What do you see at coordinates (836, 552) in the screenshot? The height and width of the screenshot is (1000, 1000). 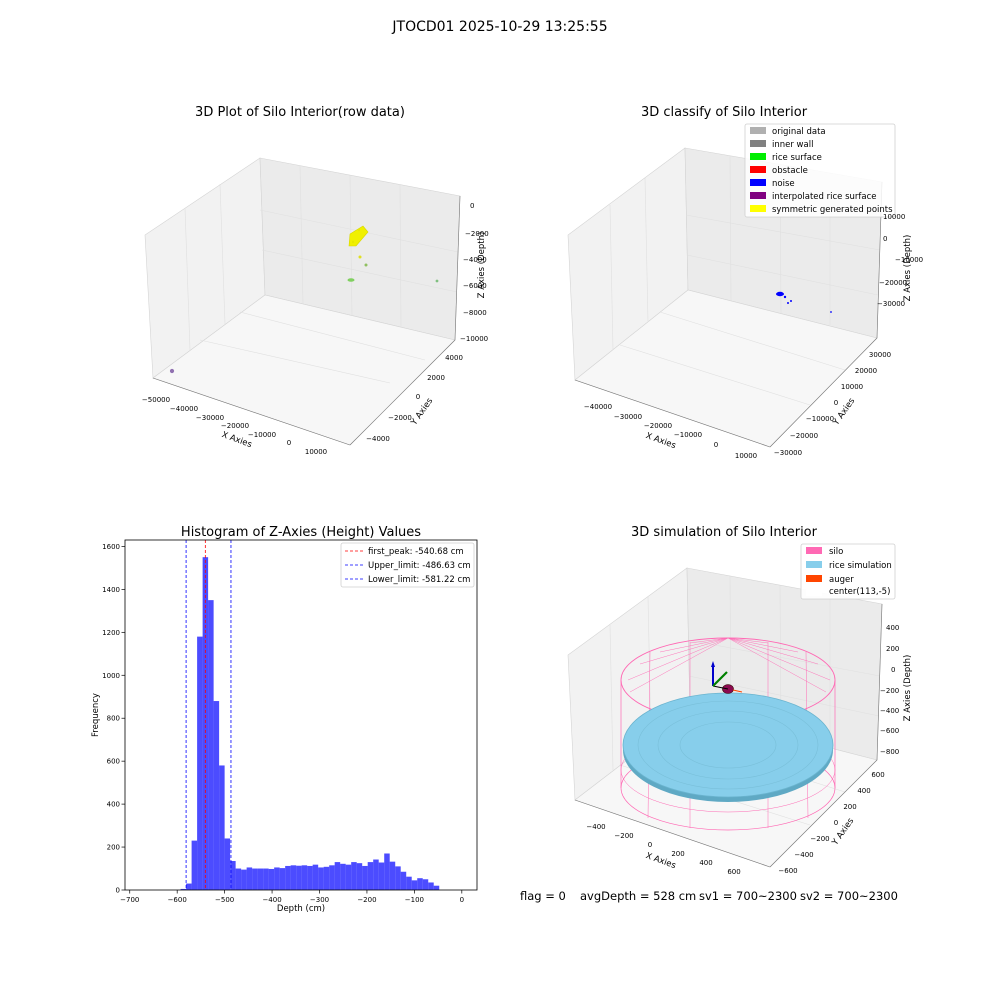 I see `legend-label: silo` at bounding box center [836, 552].